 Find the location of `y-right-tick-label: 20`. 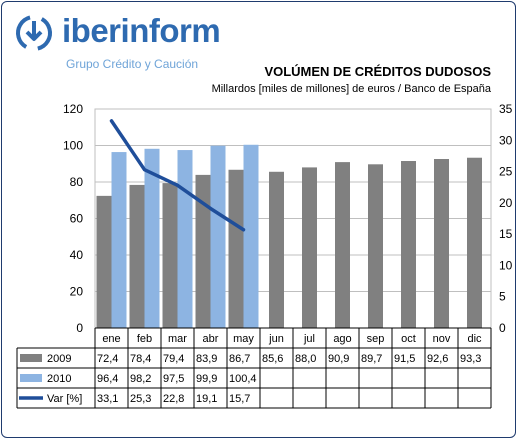

y-right-tick-label: 20 is located at coordinates (506, 203).